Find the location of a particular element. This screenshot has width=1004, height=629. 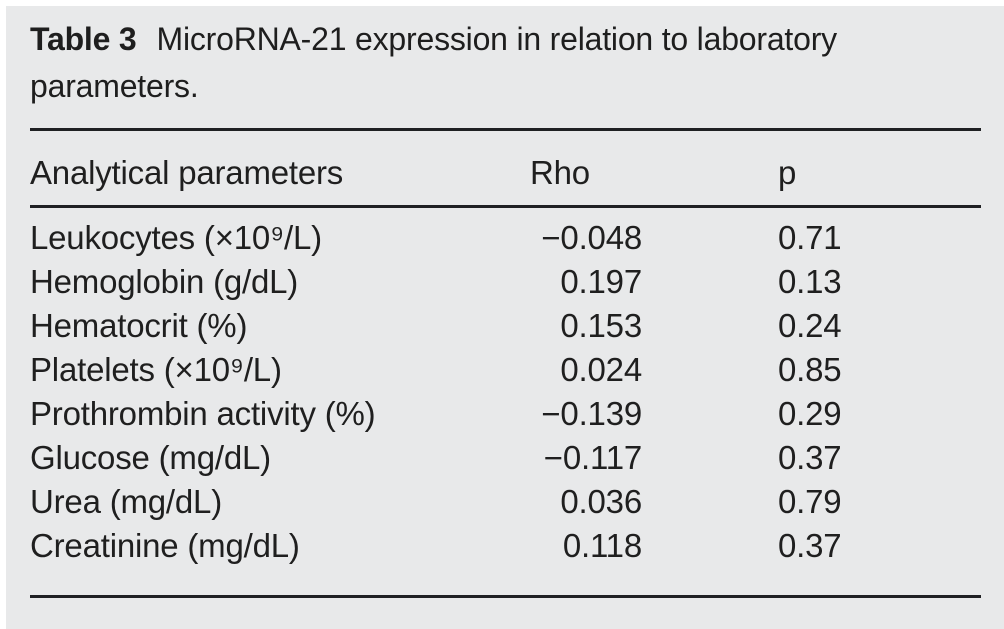

cell-rho: 0.197 is located at coordinates (601, 281).